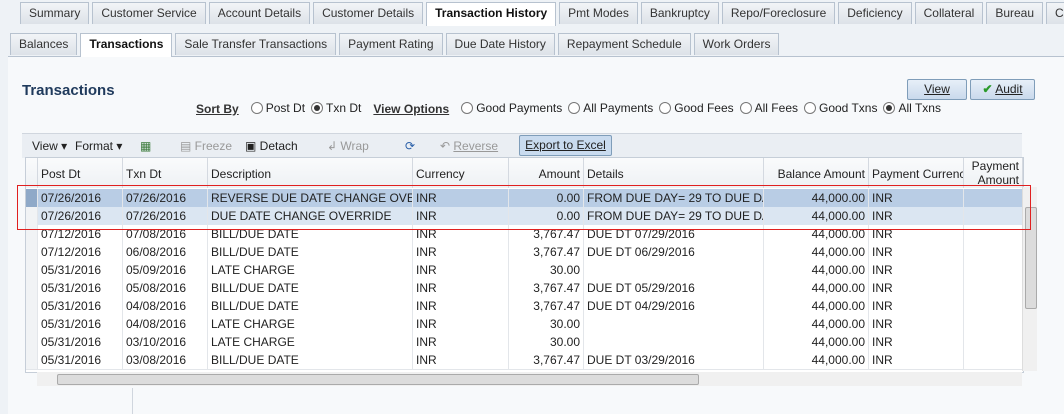 The image size is (1064, 414). What do you see at coordinates (440, 174) in the screenshot?
I see `header-label: Currency` at bounding box center [440, 174].